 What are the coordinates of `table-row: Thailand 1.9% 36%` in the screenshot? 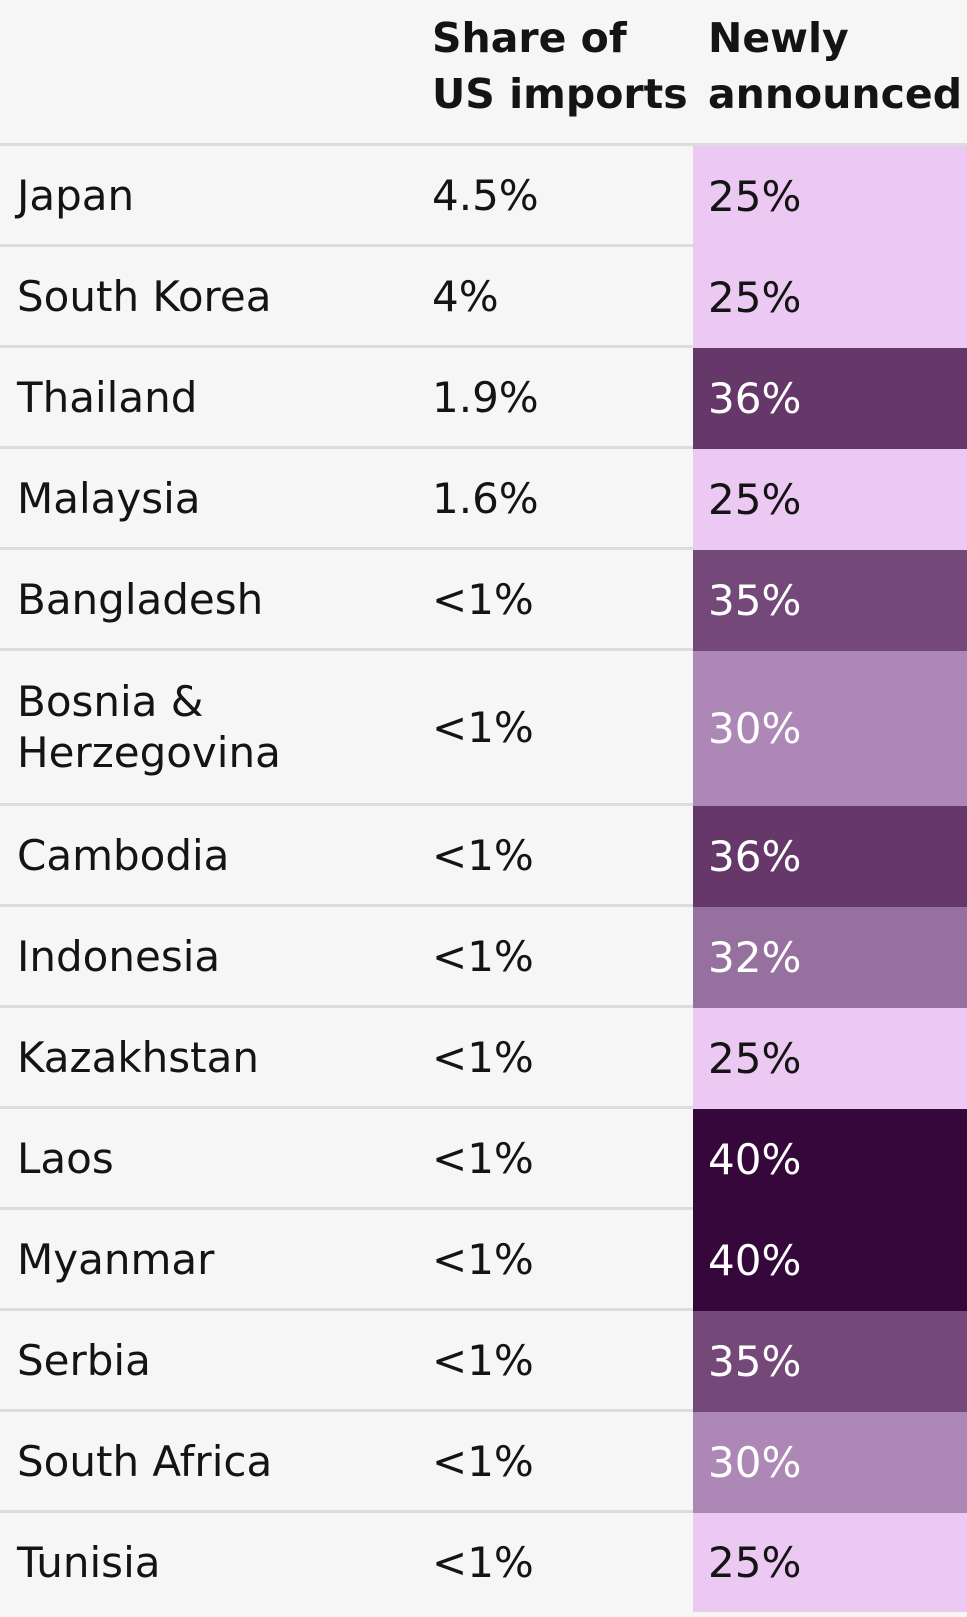 It's located at (483, 398).